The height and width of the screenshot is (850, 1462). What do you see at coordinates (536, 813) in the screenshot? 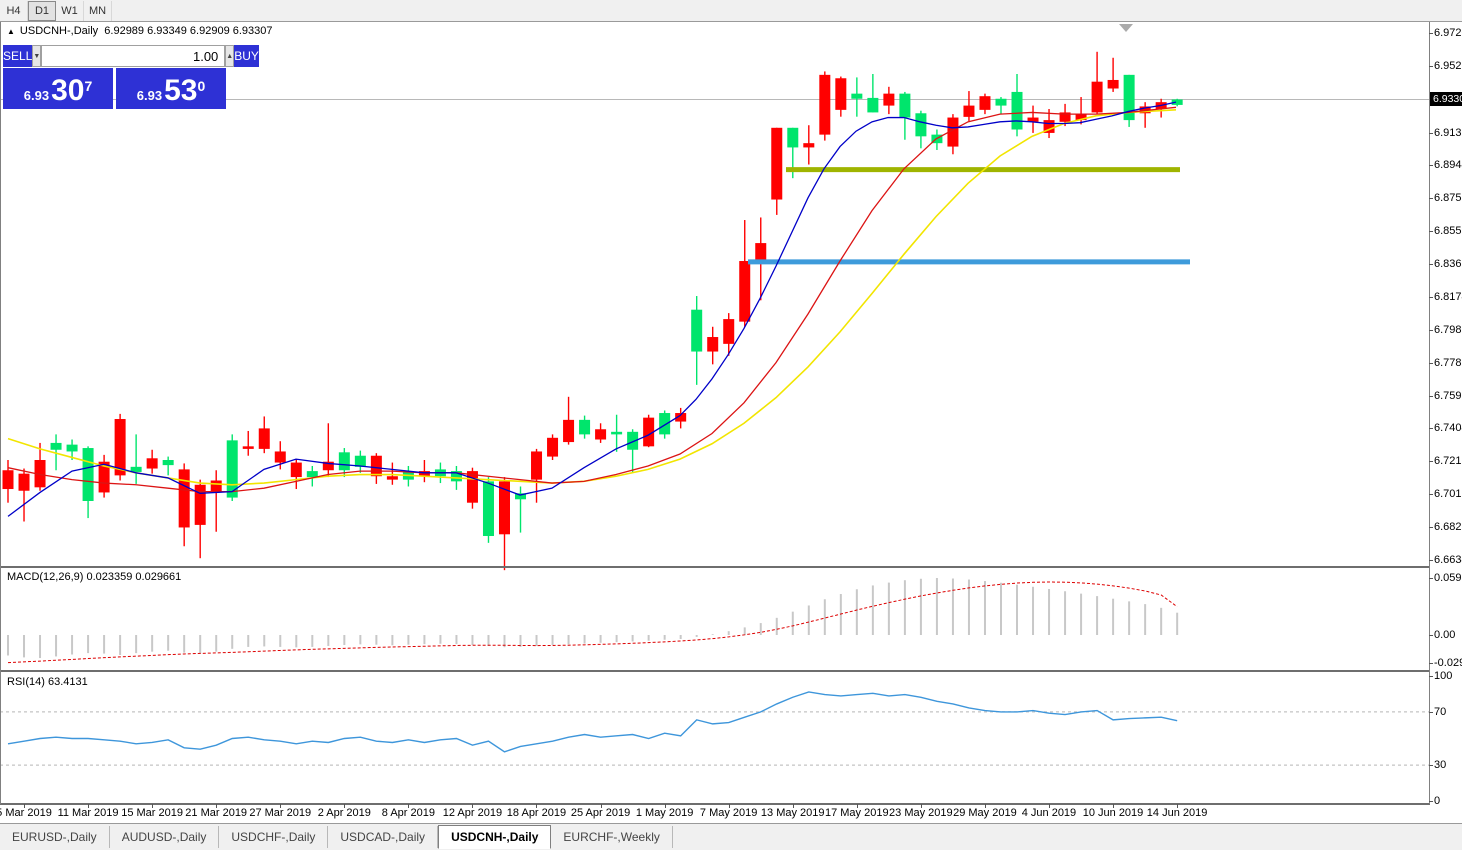
I see `date-axis-label: 18 Apr 2019` at bounding box center [536, 813].